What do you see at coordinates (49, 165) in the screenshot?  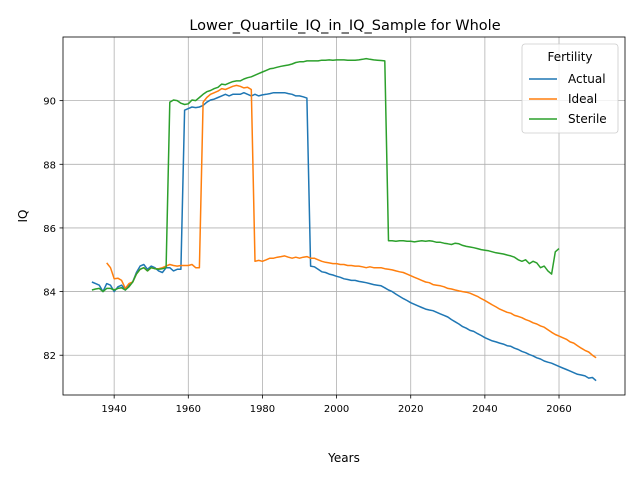 I see `y-tick-label: 88` at bounding box center [49, 165].